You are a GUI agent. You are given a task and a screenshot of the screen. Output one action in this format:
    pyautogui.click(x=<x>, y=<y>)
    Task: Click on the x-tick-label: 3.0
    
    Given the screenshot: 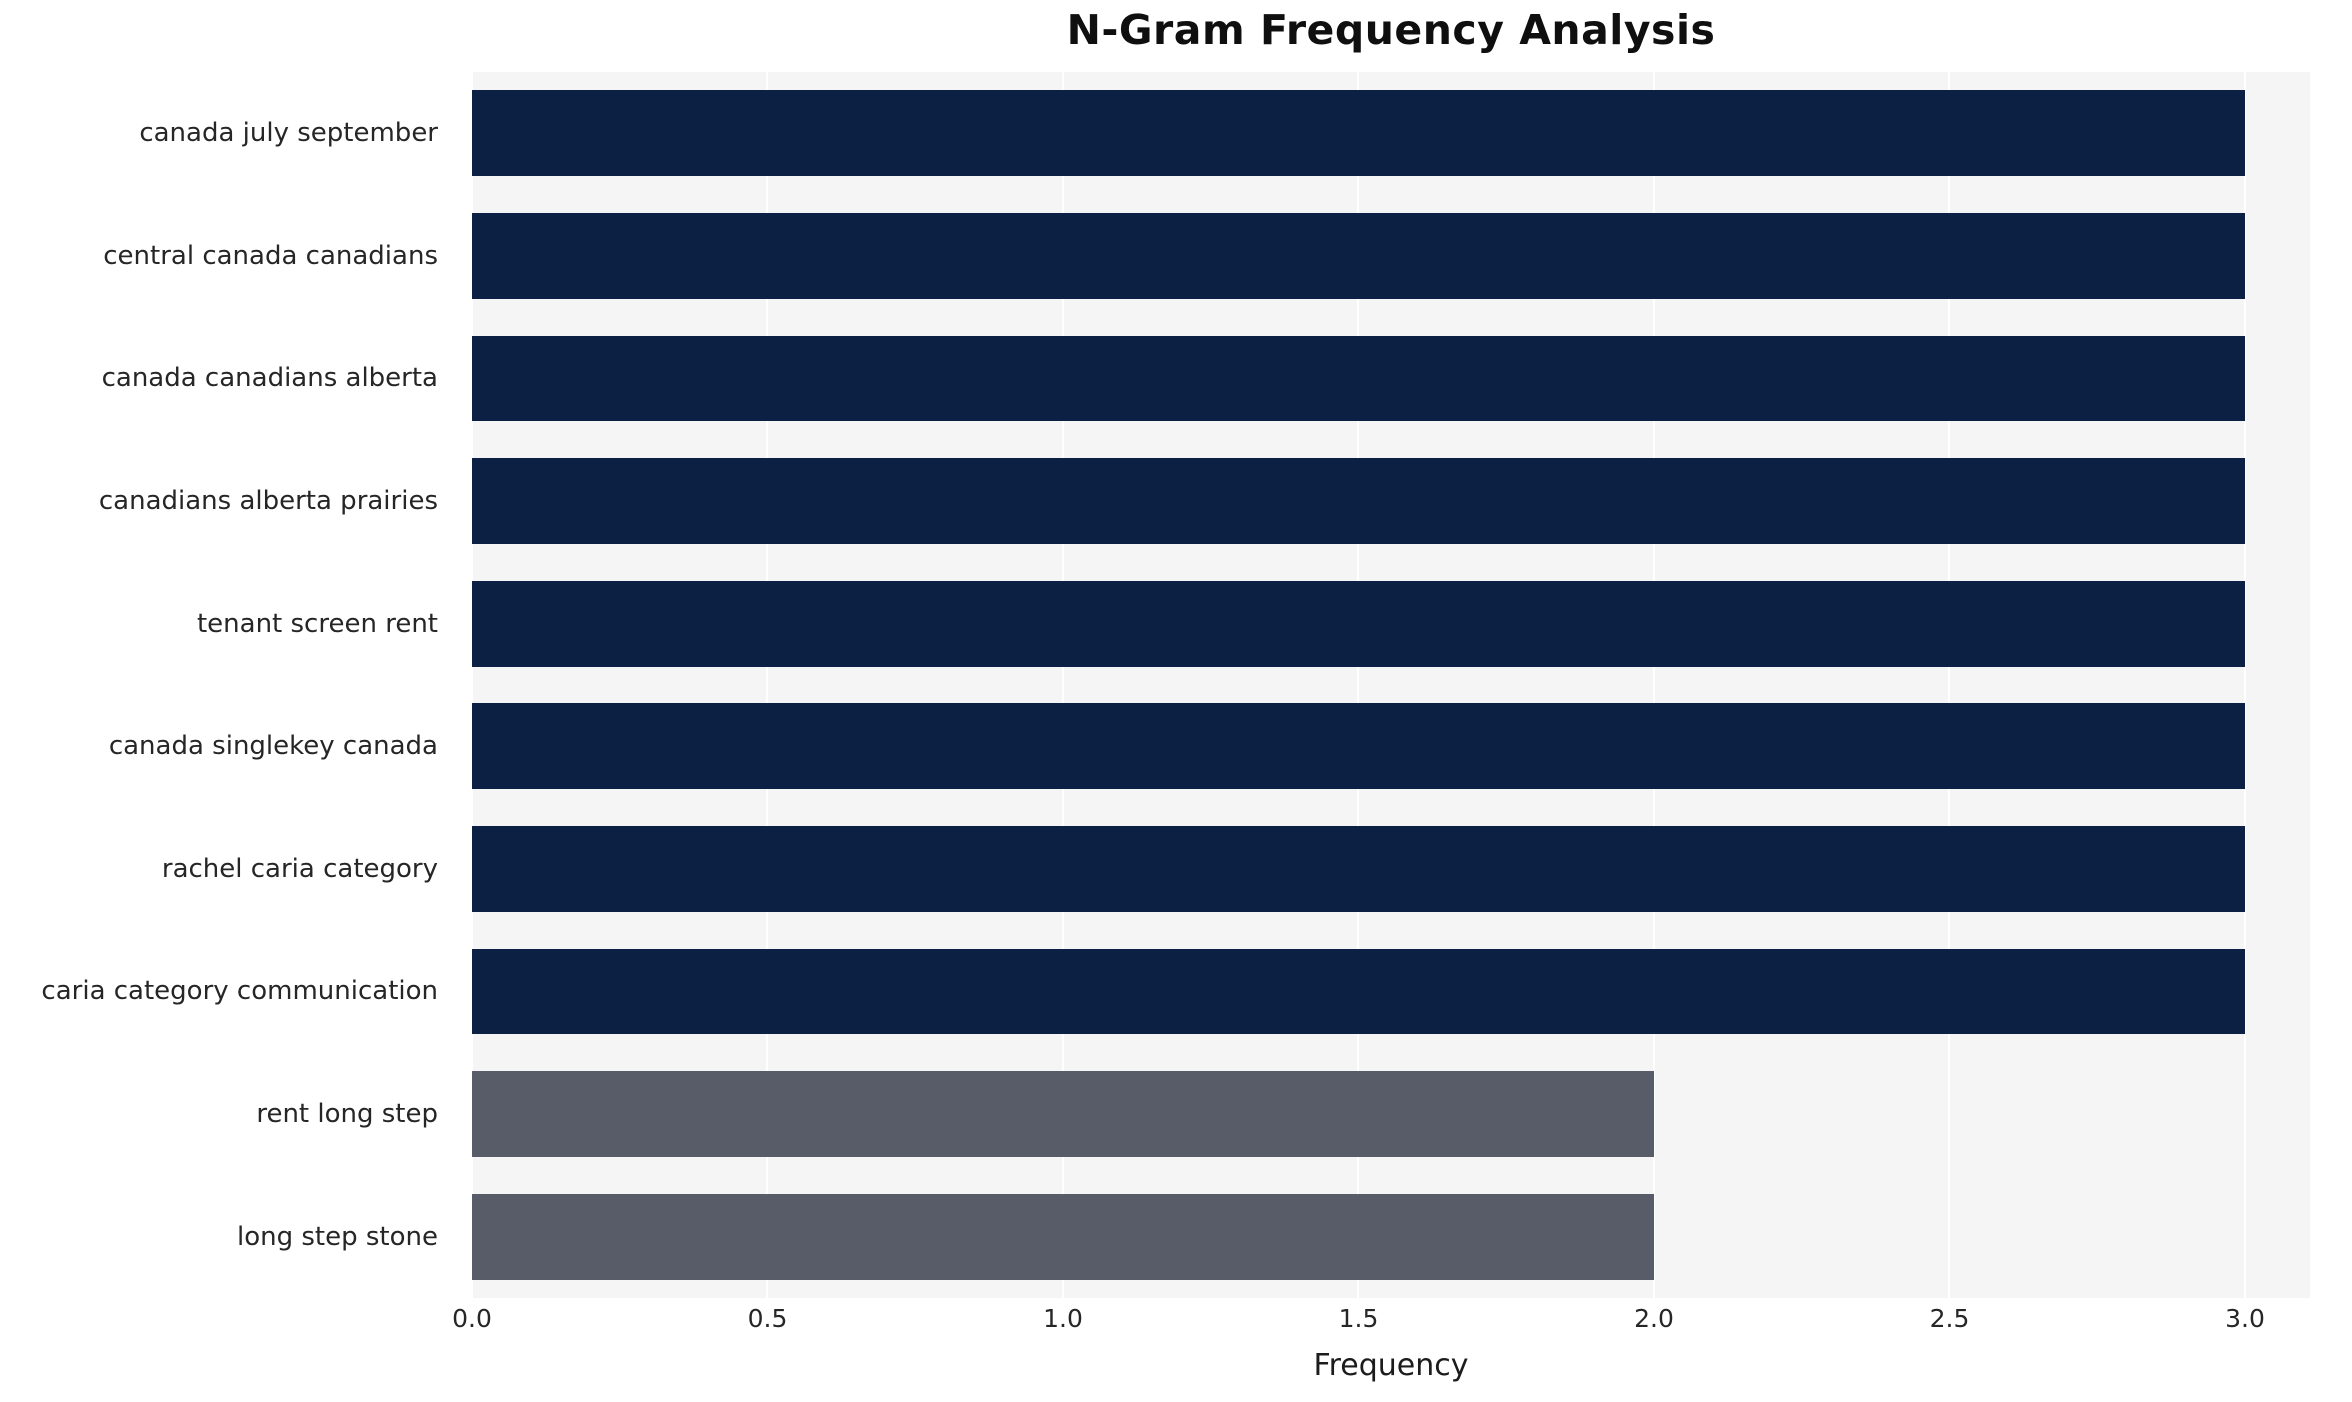 What is the action you would take?
    pyautogui.click(x=2245, y=1318)
    